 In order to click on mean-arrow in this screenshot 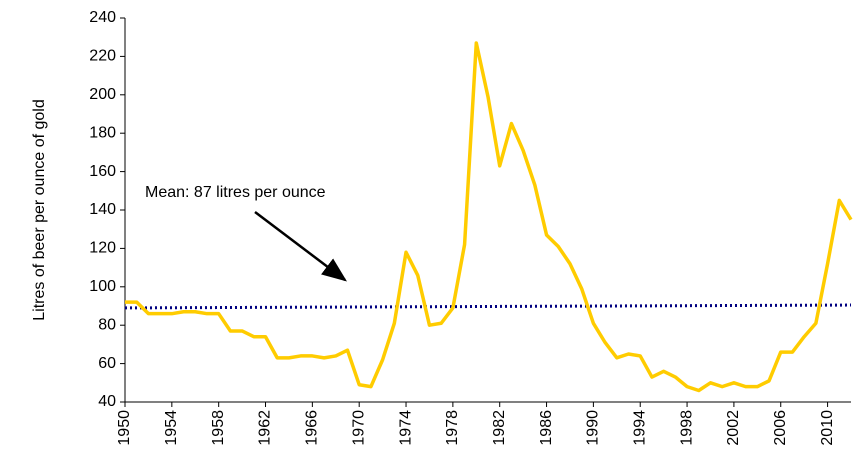, I will do `click(300, 246)`.